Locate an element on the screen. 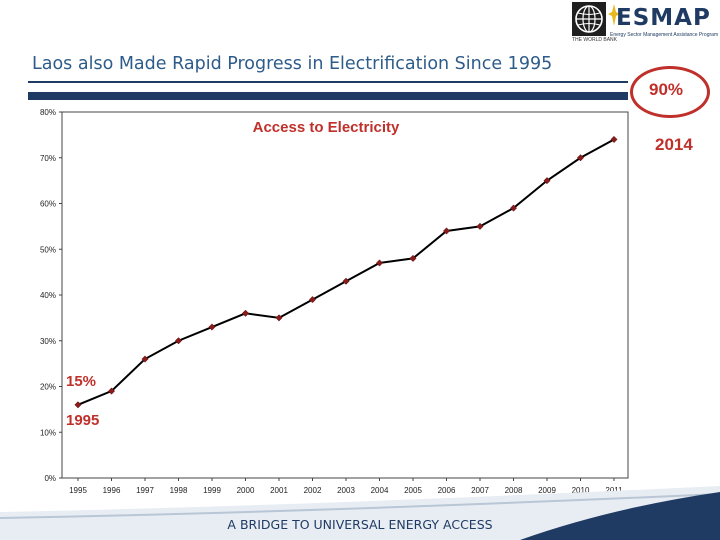 The width and height of the screenshot is (720, 540). header-rule-thick is located at coordinates (328, 96).